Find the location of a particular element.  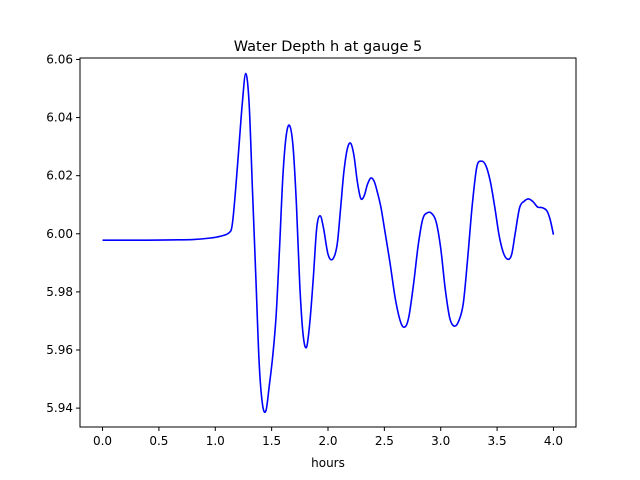

y-tick-label: 6.02 is located at coordinates (59, 176).